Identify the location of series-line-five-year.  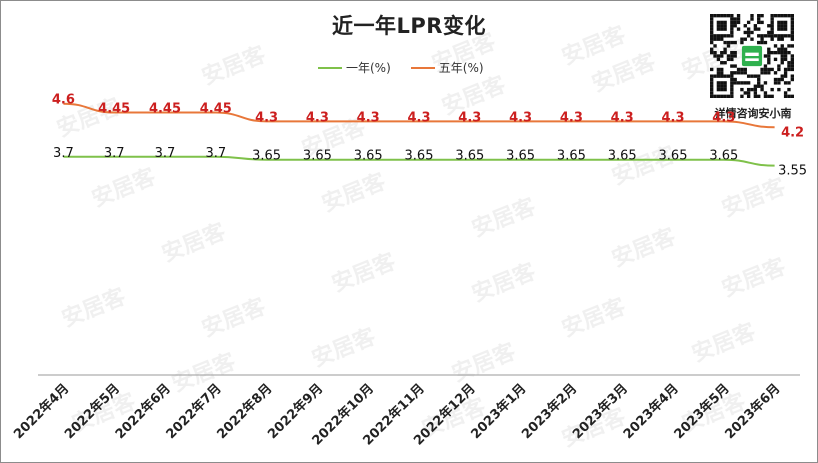
(419, 115).